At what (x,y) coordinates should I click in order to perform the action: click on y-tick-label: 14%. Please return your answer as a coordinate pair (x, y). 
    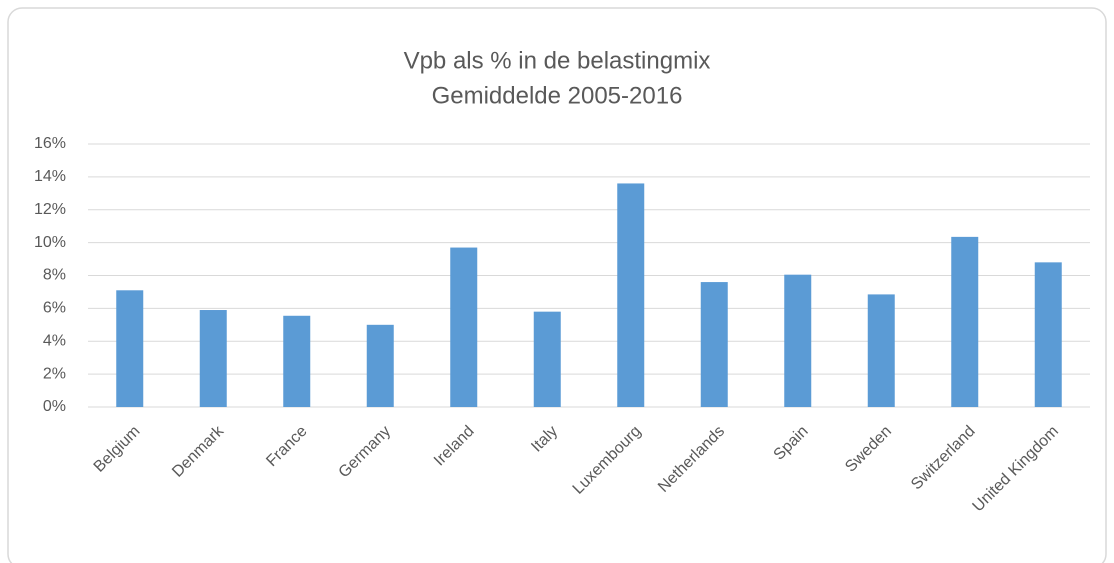
    Looking at the image, I should click on (50, 176).